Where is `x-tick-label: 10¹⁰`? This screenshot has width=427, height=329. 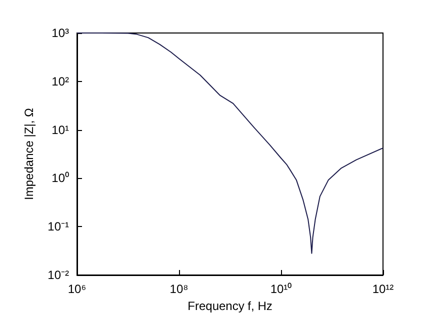
x-tick-label: 10¹⁰ is located at coordinates (281, 289).